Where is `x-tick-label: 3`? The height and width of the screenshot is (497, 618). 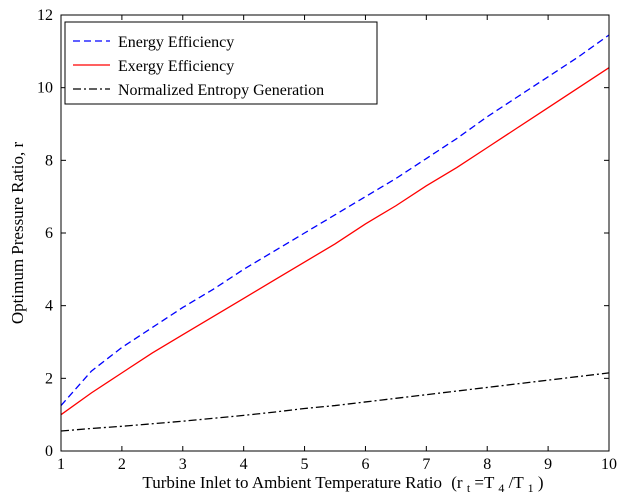
x-tick-label: 3 is located at coordinates (183, 464).